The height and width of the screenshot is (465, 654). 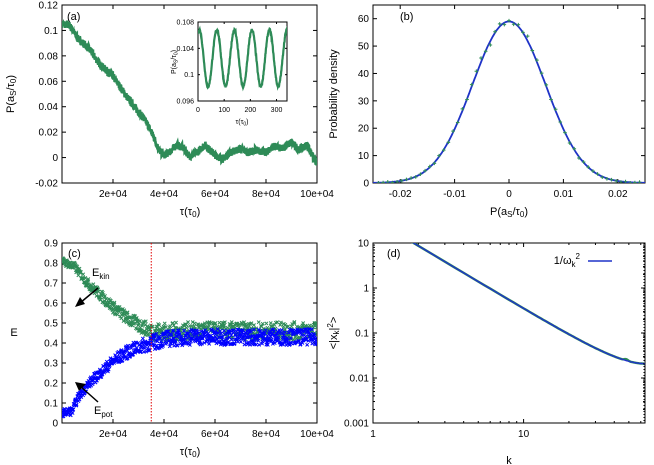 What do you see at coordinates (51, 384) in the screenshot?
I see `ytick-label: 0.2` at bounding box center [51, 384].